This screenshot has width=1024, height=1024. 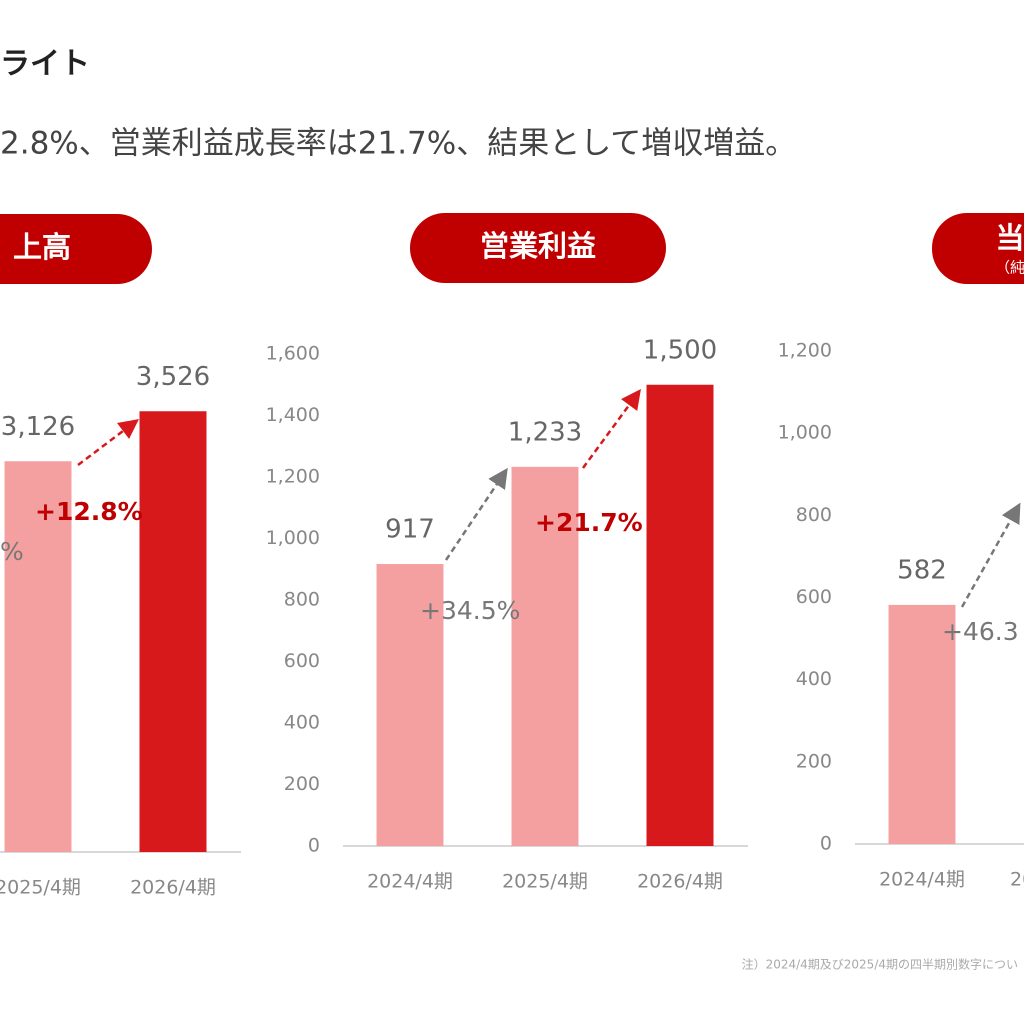 I want to click on growth-annotation: +12.8%, so click(x=89, y=511).